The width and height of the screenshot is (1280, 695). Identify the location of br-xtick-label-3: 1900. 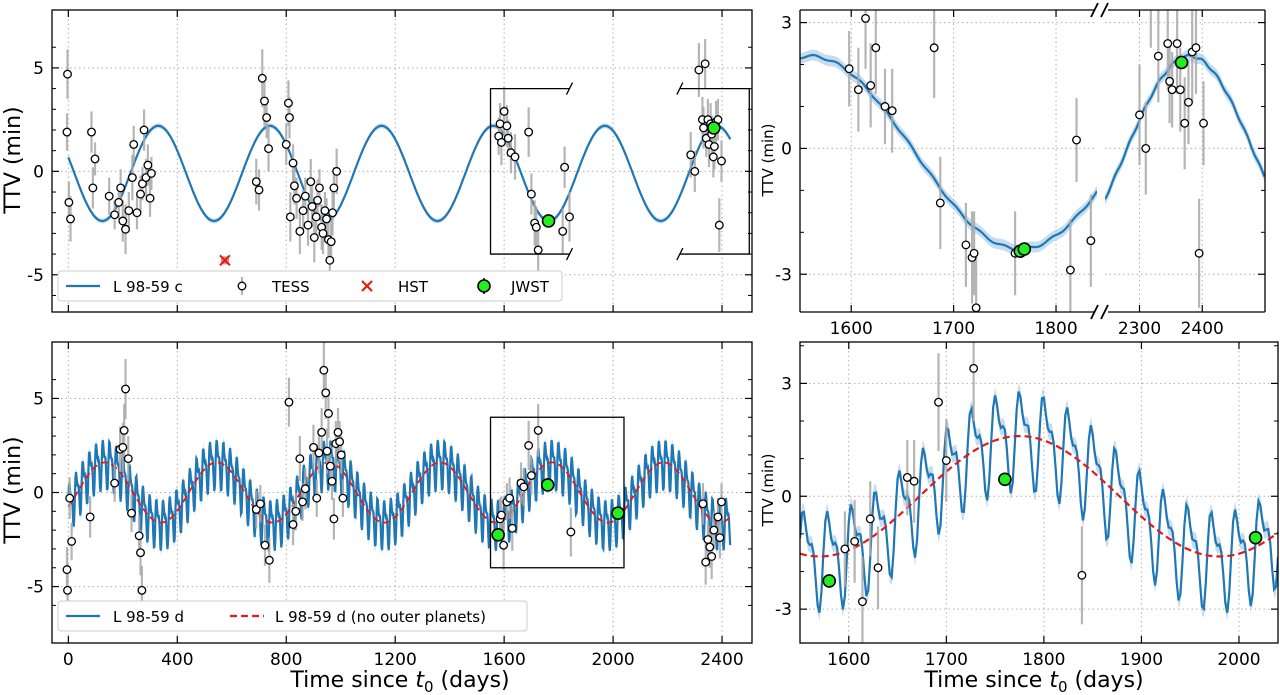
(1141, 660).